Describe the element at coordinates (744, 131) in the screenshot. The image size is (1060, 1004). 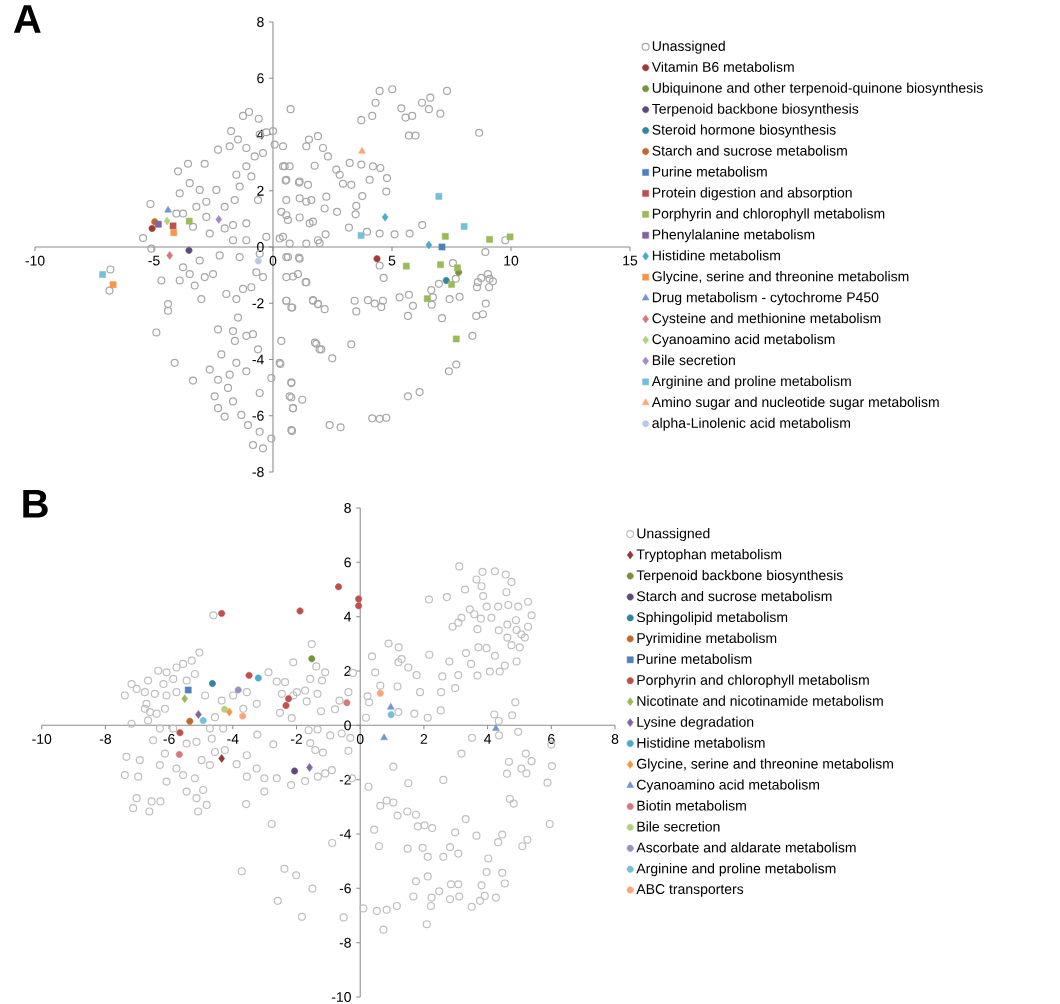
I see `legend-label: Steroid hormone biosynthesis` at that location.